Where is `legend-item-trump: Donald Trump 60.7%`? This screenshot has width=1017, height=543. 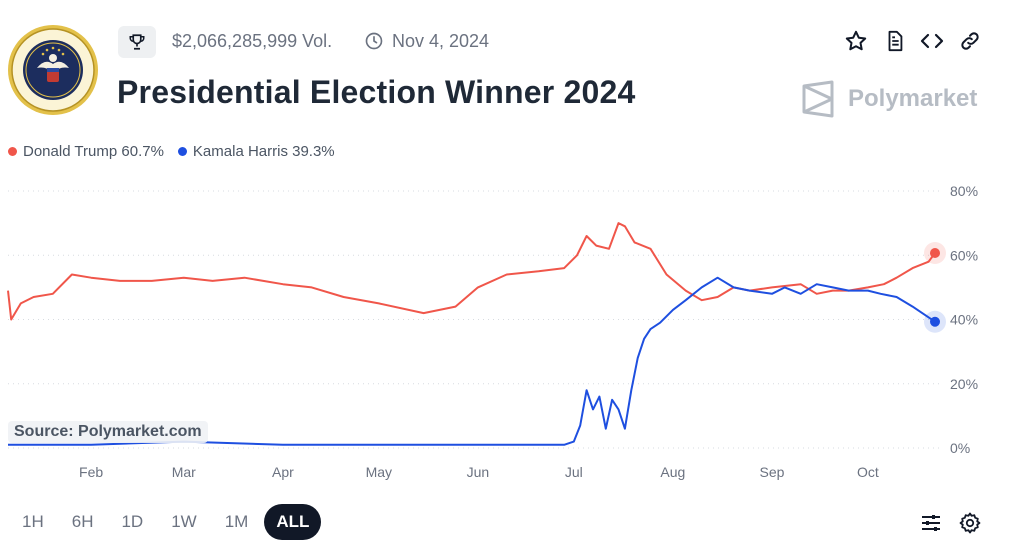 legend-item-trump: Donald Trump 60.7% is located at coordinates (86, 151).